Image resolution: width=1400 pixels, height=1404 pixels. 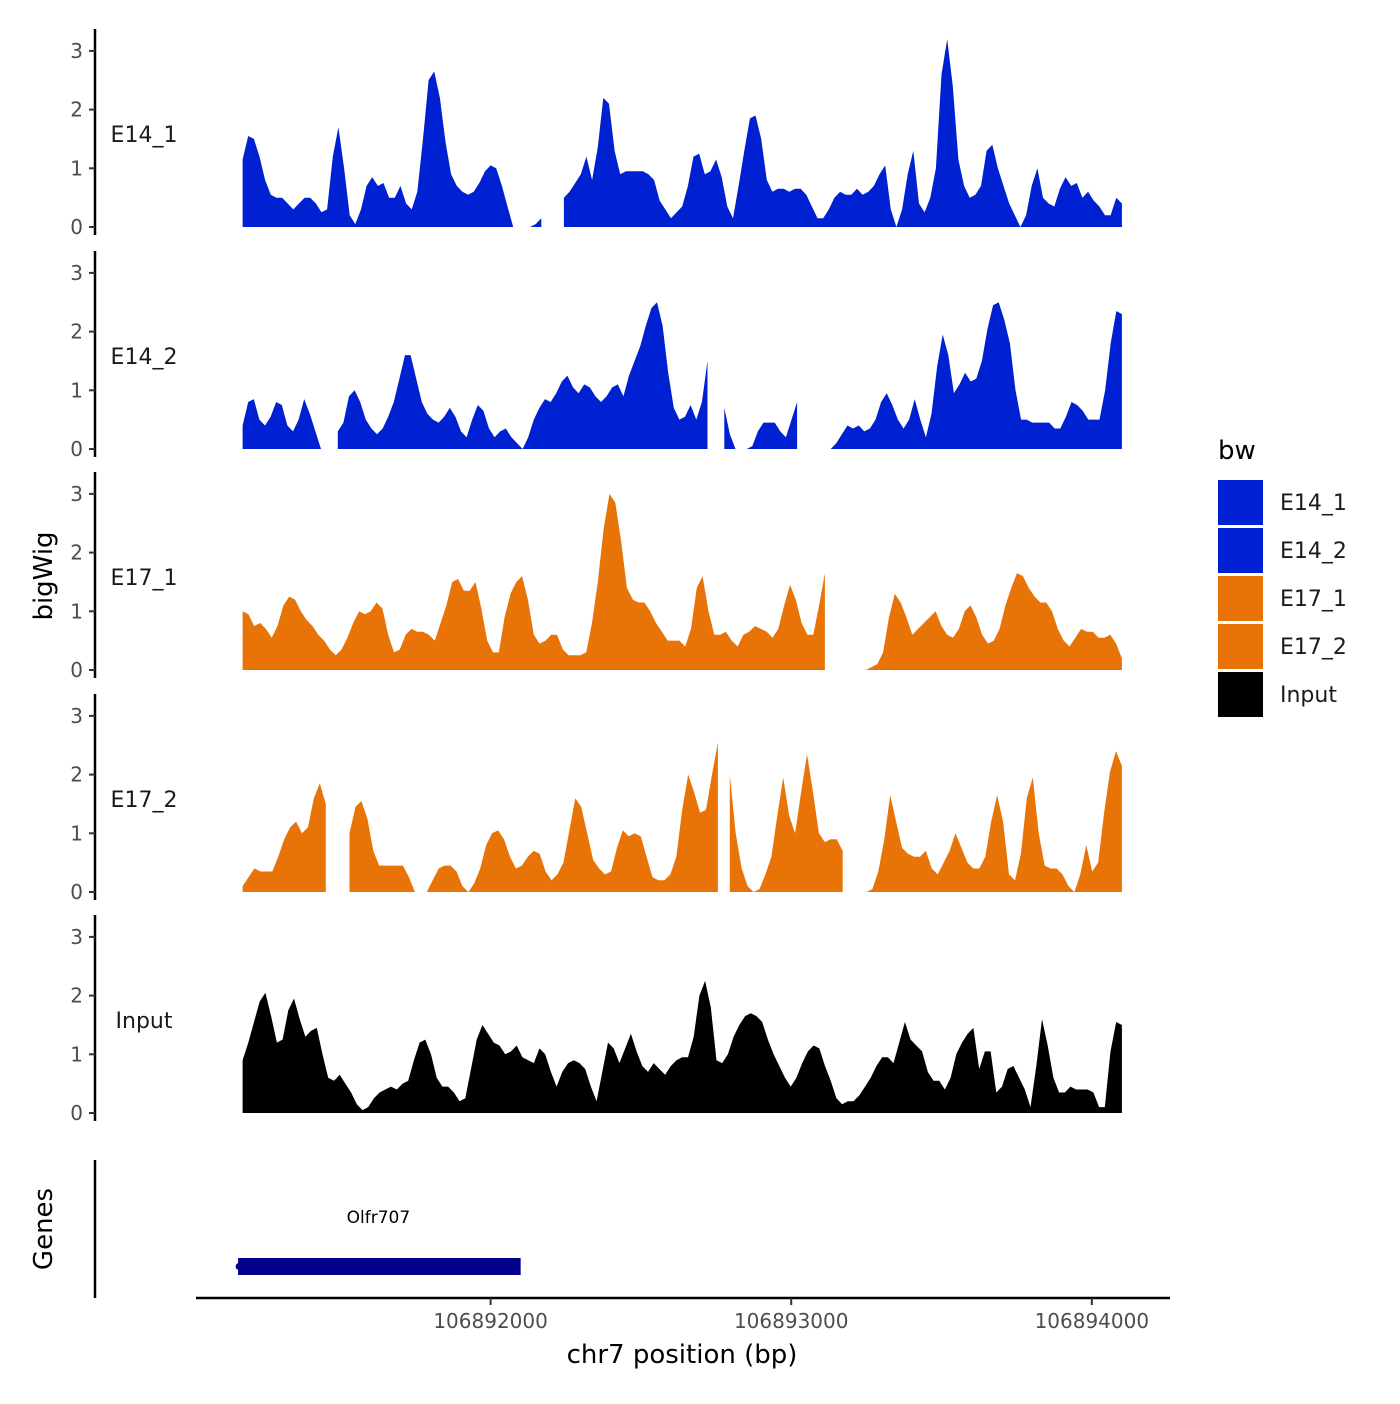 I want to click on y-tick-label-E14_1-3: 3, so click(x=76, y=51).